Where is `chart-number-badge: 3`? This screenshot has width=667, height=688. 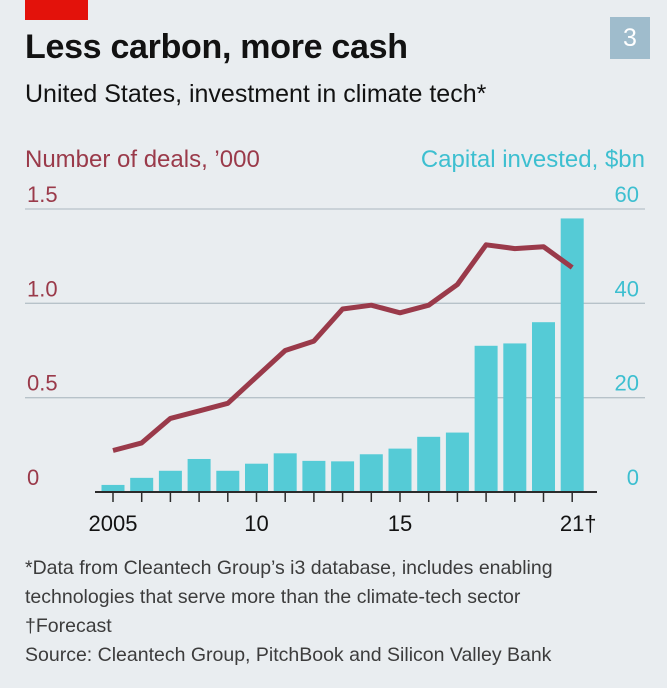
chart-number-badge: 3 is located at coordinates (630, 38).